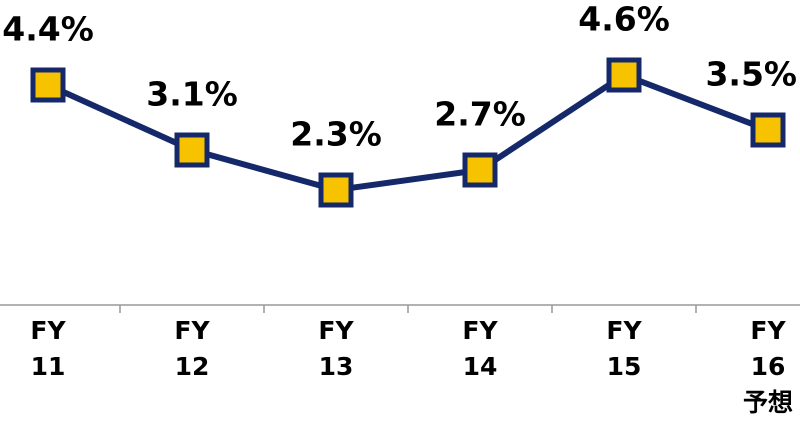  What do you see at coordinates (336, 134) in the screenshot?
I see `data-label: 2.3%` at bounding box center [336, 134].